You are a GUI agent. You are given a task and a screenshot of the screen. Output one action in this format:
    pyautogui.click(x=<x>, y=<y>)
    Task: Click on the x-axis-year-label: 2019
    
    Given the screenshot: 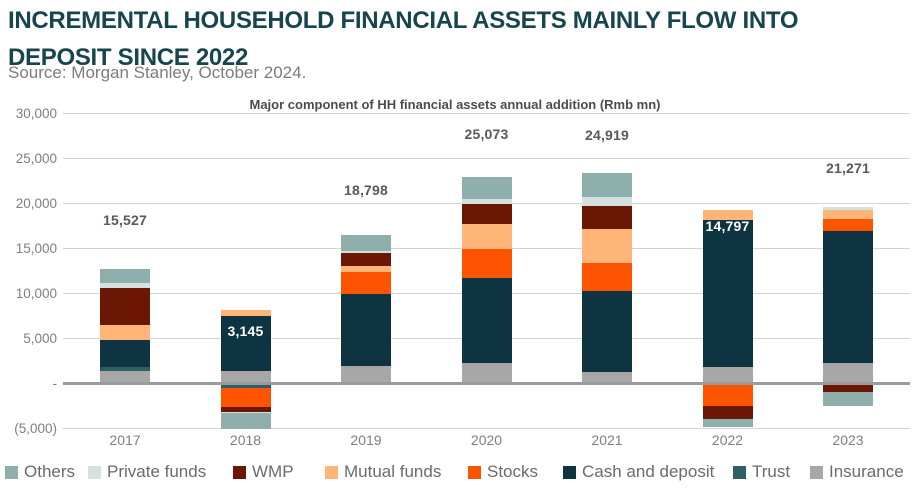 What is the action you would take?
    pyautogui.click(x=366, y=440)
    